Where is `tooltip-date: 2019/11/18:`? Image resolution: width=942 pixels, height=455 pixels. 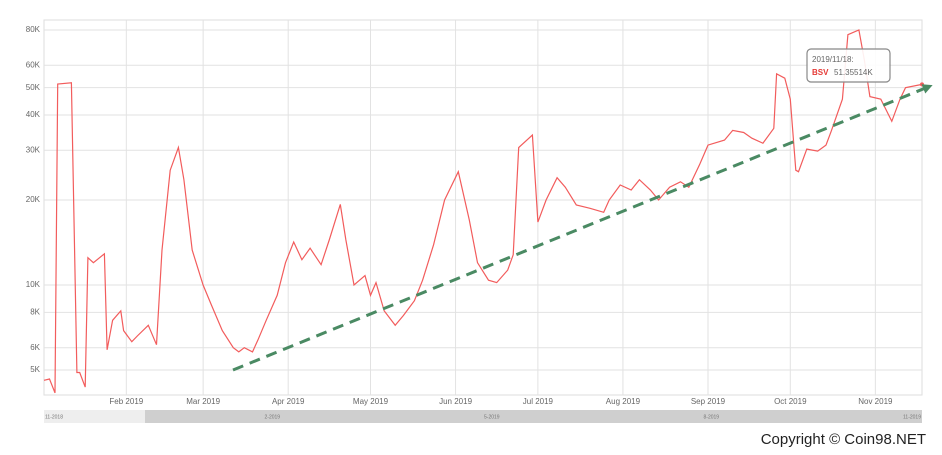 tooltip-date: 2019/11/18: is located at coordinates (833, 59).